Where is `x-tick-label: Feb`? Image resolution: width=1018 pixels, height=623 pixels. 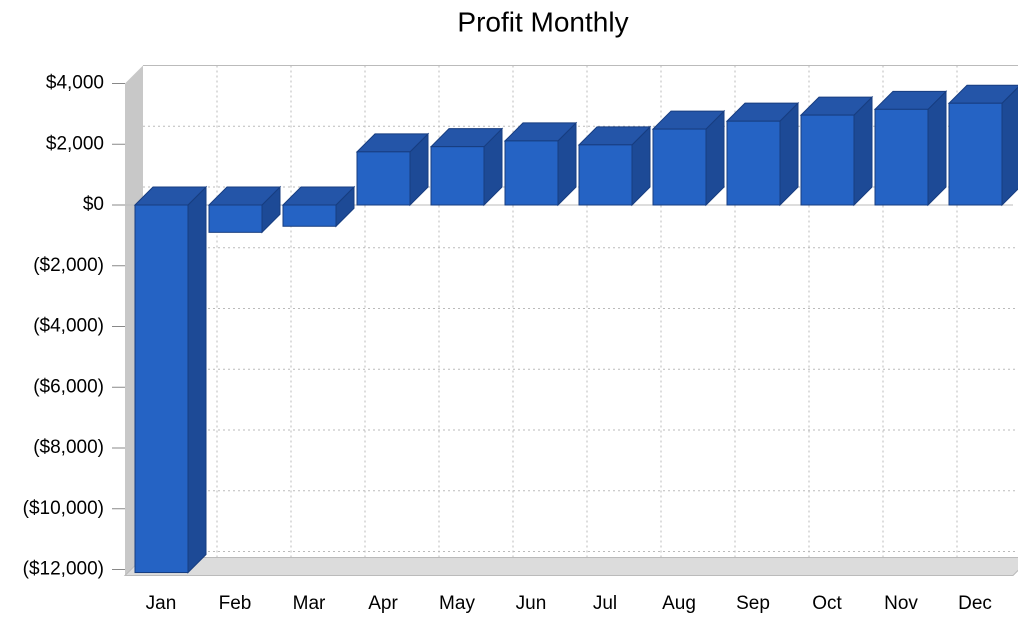
x-tick-label: Feb is located at coordinates (235, 603).